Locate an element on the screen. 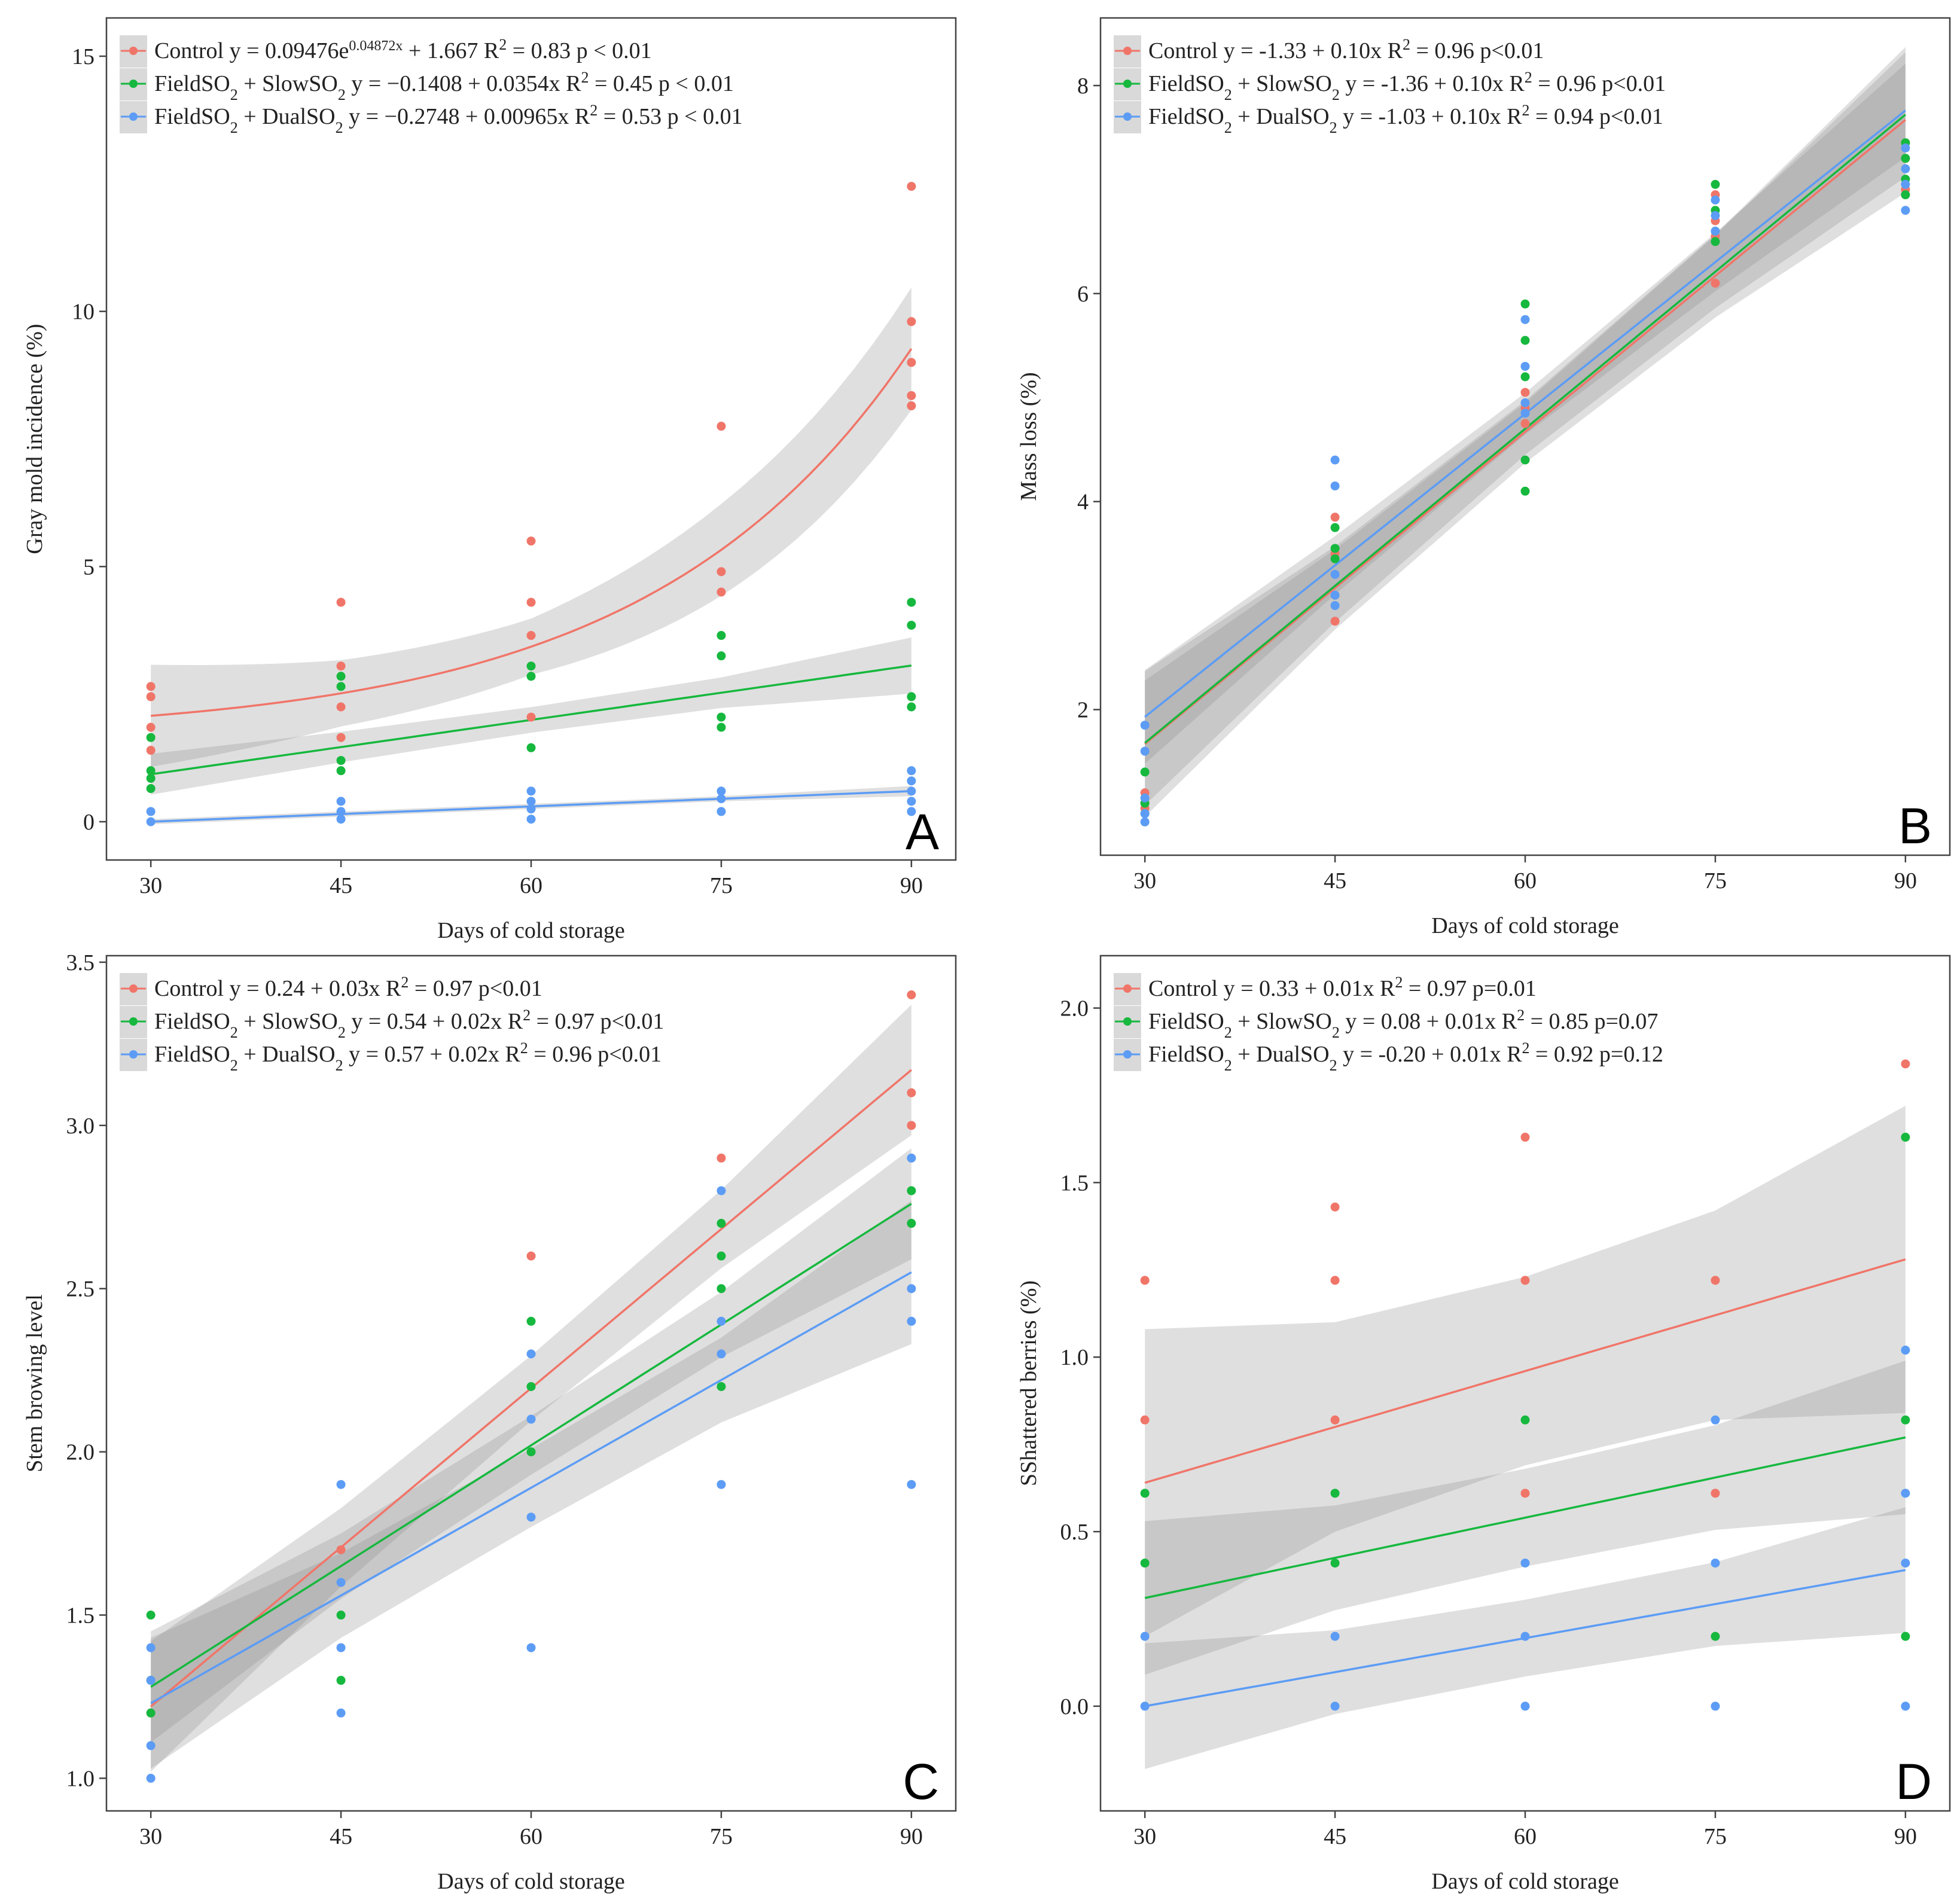  y-tick-label: 1.0 is located at coordinates (80, 1778).